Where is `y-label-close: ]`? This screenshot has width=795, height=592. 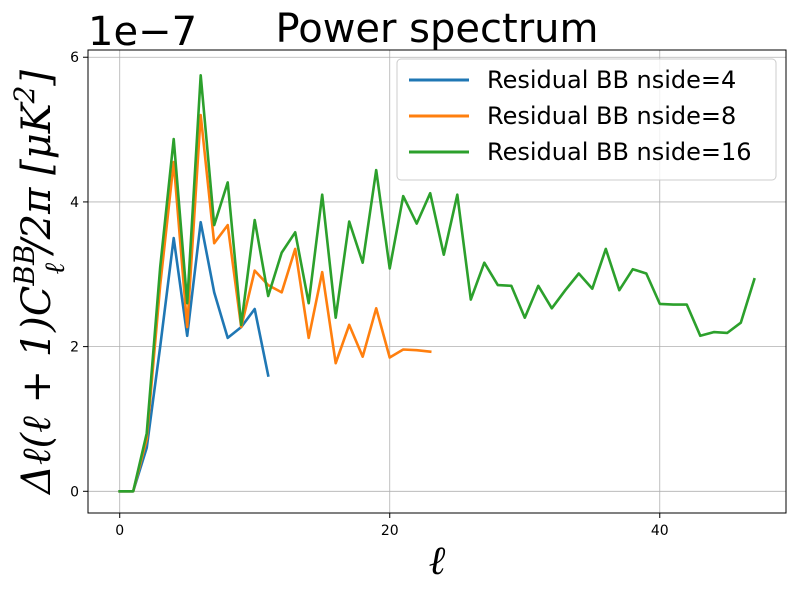 y-label-close: ] is located at coordinates (37, 78).